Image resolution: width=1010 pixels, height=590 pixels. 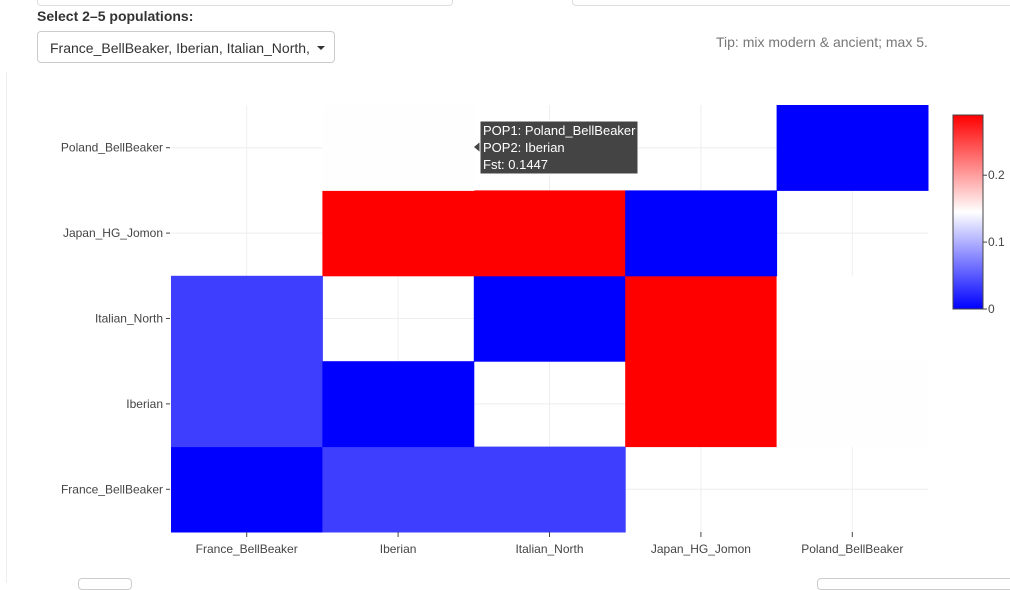 I want to click on tip-text: Tip: mix modern & ancient; max 5., so click(x=822, y=42).